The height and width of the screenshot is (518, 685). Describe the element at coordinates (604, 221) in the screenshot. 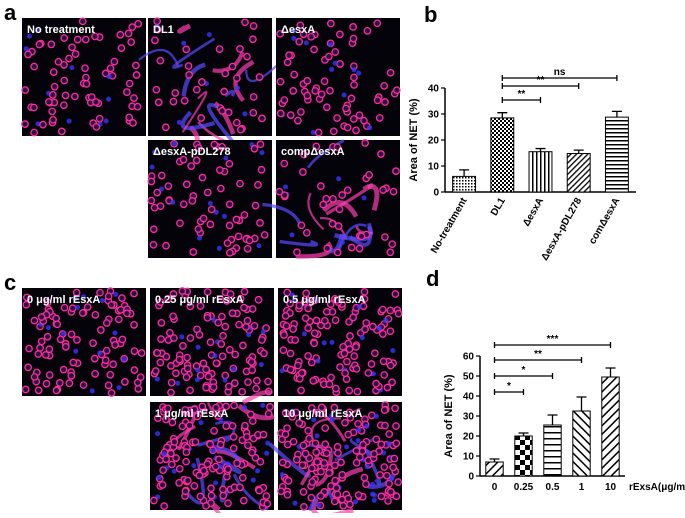

I see `x-tick-label: comΔesxA` at that location.